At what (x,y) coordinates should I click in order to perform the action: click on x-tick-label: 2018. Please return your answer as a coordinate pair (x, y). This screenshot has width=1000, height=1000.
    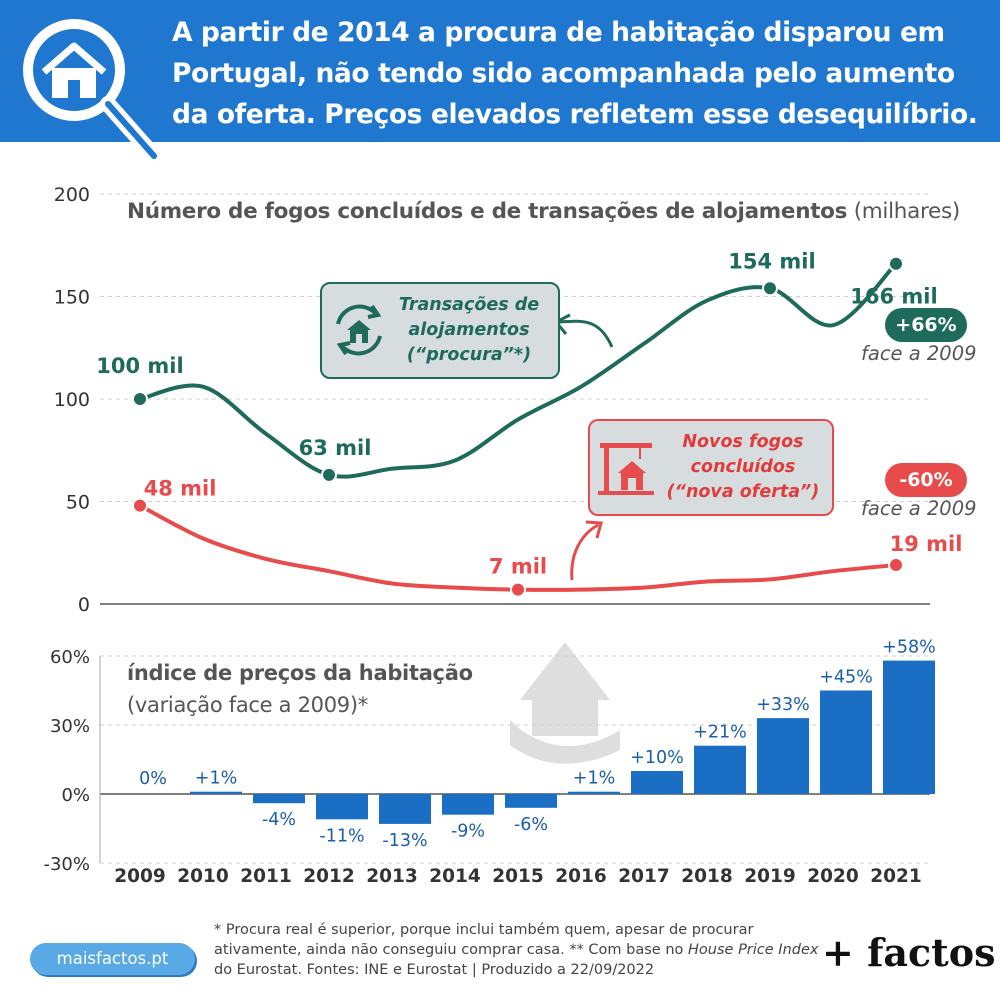
    Looking at the image, I should click on (707, 876).